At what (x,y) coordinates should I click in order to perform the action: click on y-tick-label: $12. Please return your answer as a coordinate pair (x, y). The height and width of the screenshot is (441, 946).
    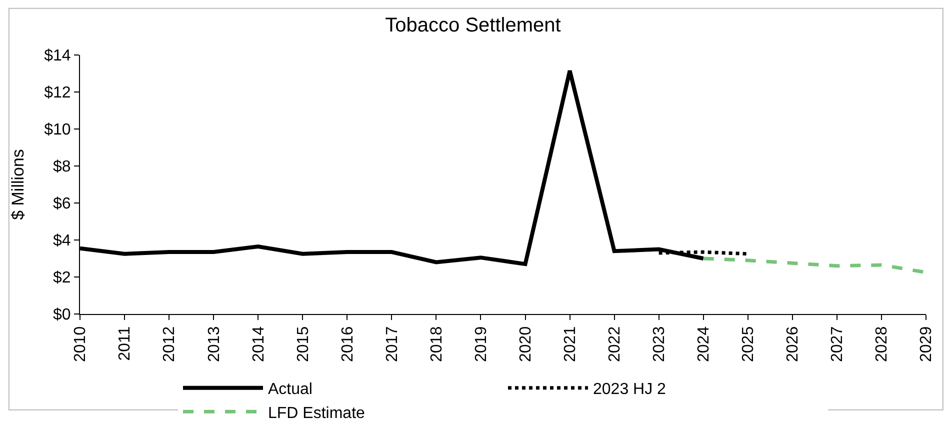
    Looking at the image, I should click on (57, 93).